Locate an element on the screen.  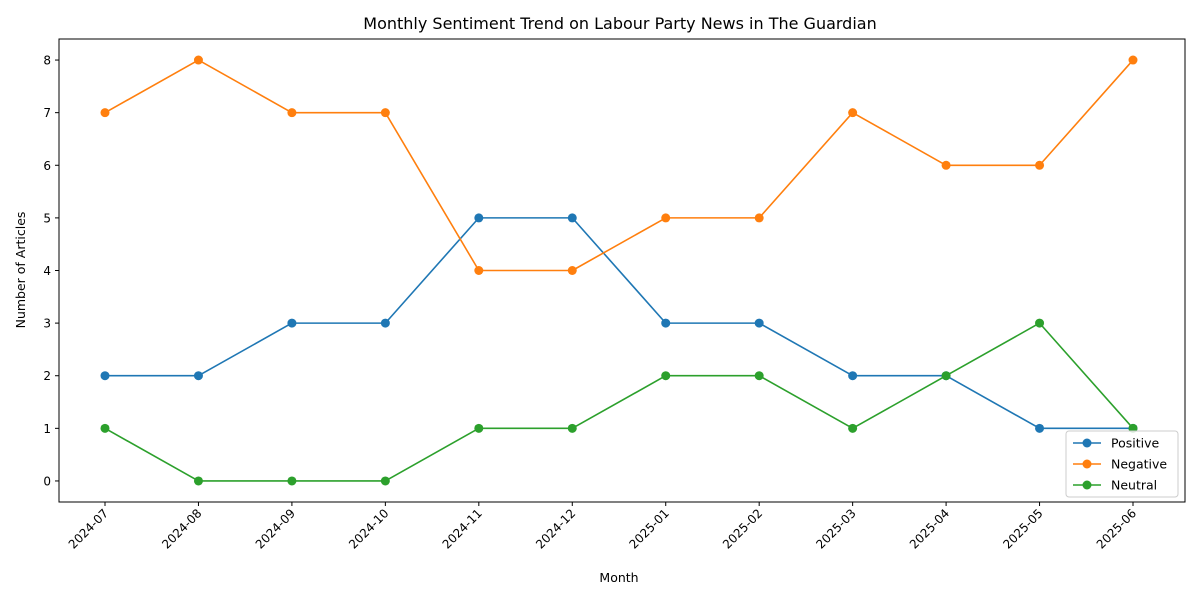
x-axis-label: Month is located at coordinates (618, 577).